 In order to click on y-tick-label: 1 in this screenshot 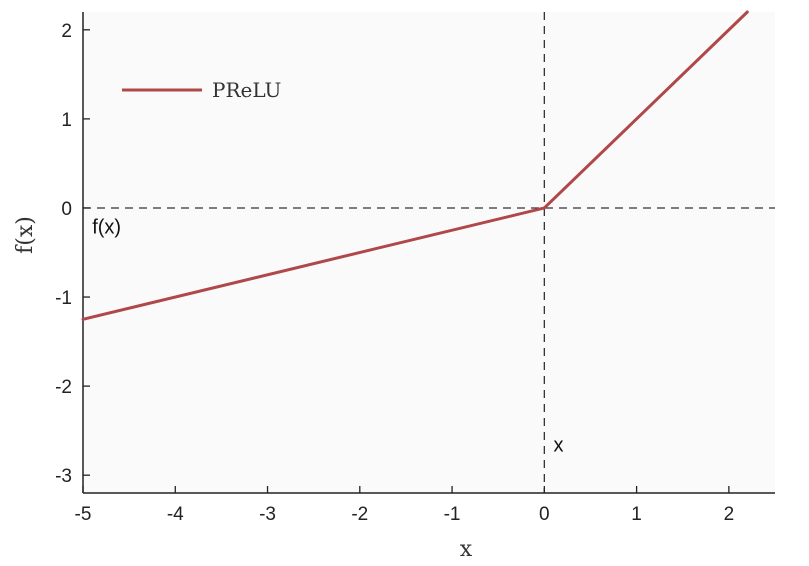, I will do `click(66, 120)`.